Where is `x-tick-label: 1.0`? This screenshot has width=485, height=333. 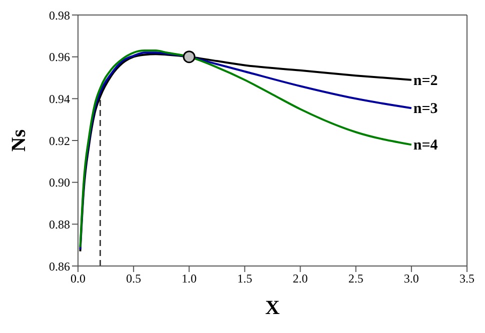 x-tick-label: 1.0 is located at coordinates (189, 279).